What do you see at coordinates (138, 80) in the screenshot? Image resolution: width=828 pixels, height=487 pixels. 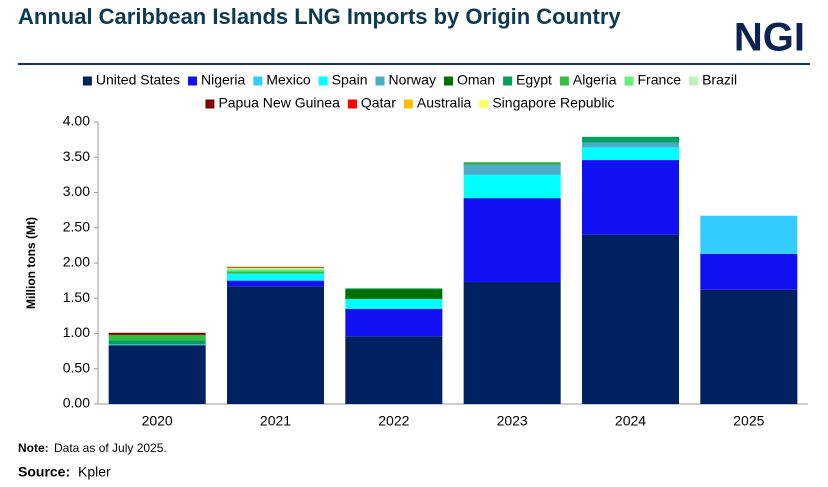 I see `legend-label: United States` at bounding box center [138, 80].